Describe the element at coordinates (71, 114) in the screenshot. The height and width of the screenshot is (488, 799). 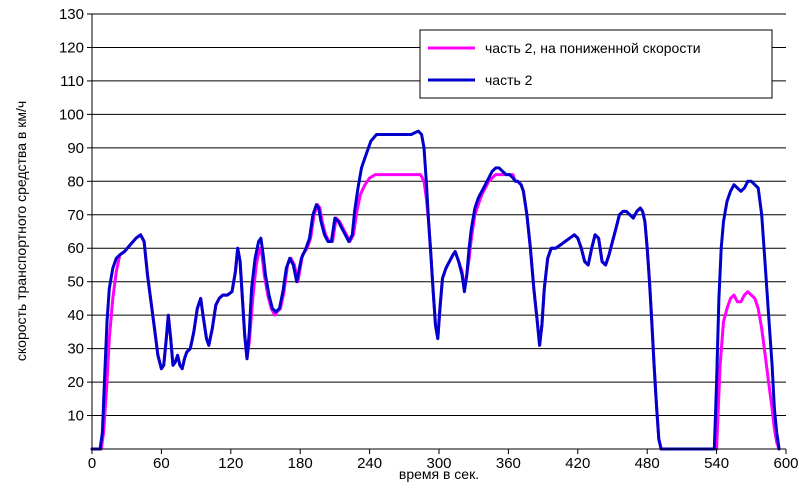
I see `y-tick-label-100: 100` at that location.